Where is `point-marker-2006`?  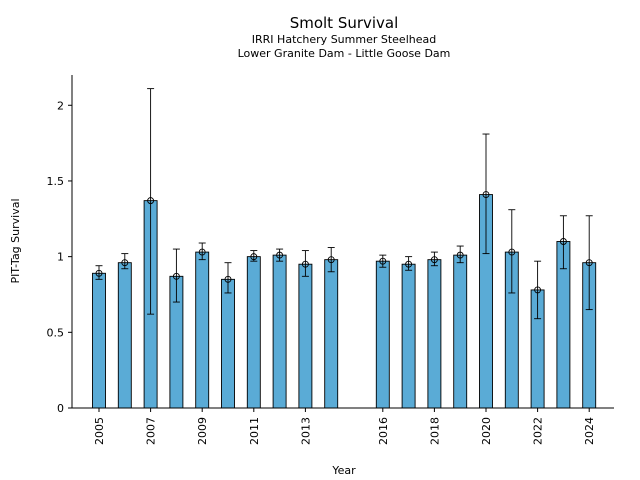 point-marker-2006 is located at coordinates (125, 263).